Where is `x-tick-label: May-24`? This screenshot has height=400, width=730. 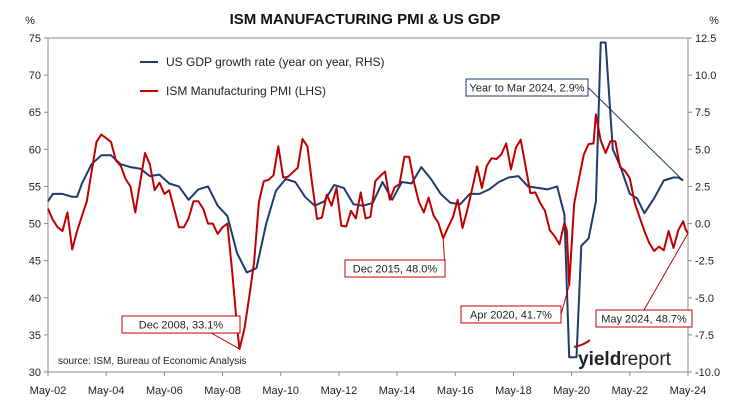
x-tick-label: May-24 is located at coordinates (688, 391).